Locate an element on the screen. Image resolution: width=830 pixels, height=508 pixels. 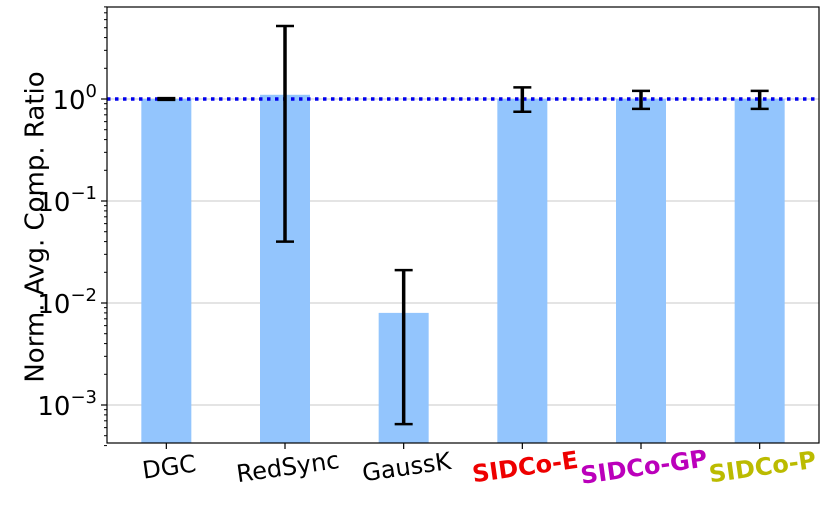
x-tick-label-dgc: DGC is located at coordinates (169, 466).